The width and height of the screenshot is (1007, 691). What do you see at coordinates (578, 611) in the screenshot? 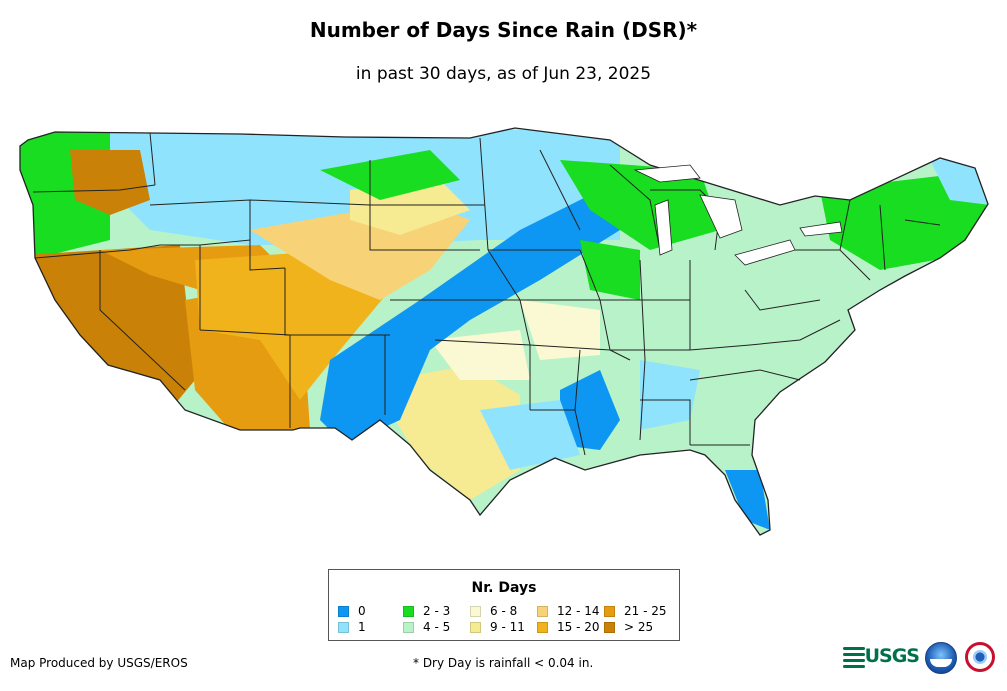
I see `legend-label: 12 - 14` at bounding box center [578, 611].